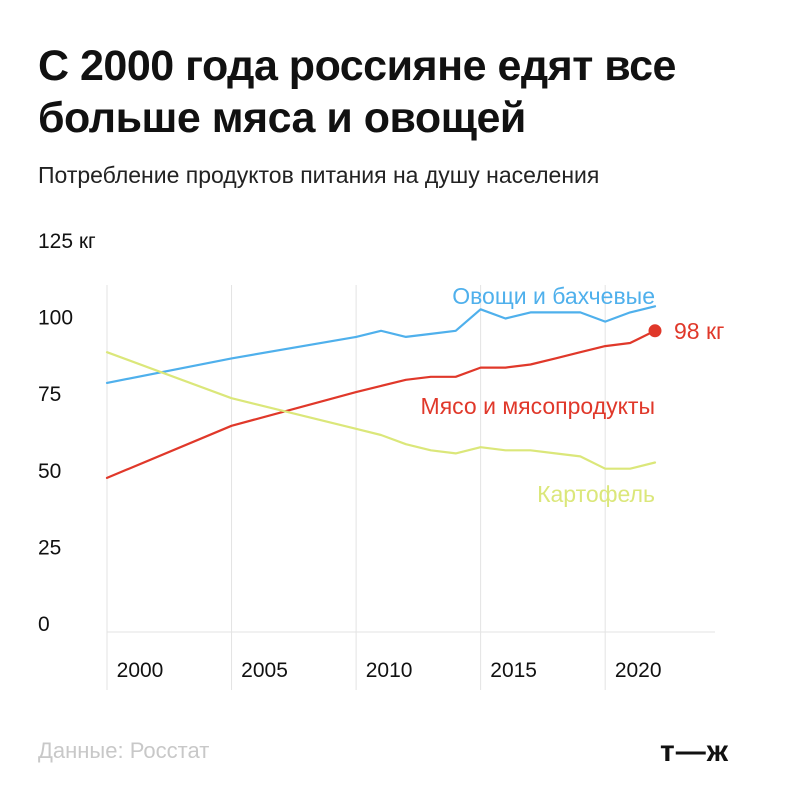  Describe the element at coordinates (55, 318) in the screenshot. I see `y-tick-label: 100` at that location.